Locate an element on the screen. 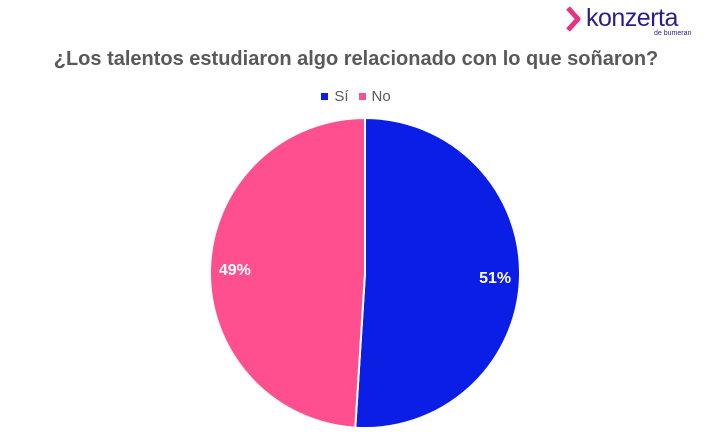  legend-label-no: No is located at coordinates (381, 96).